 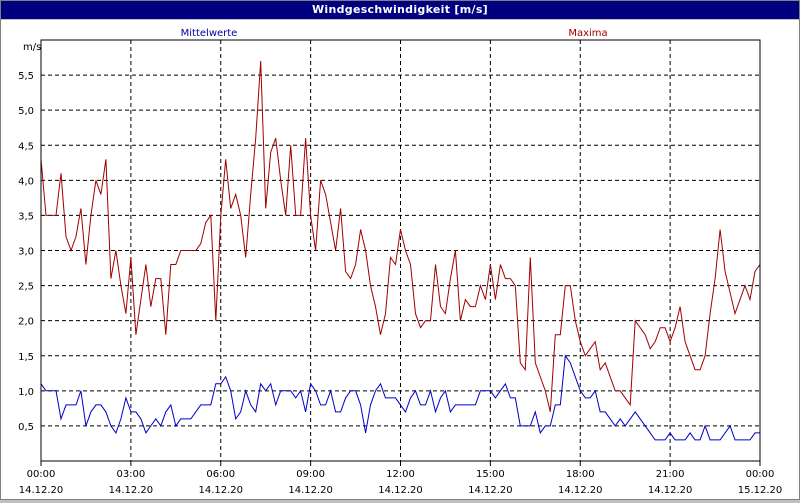 What do you see at coordinates (490, 474) in the screenshot?
I see `x-tick-time: 15:00` at bounding box center [490, 474].